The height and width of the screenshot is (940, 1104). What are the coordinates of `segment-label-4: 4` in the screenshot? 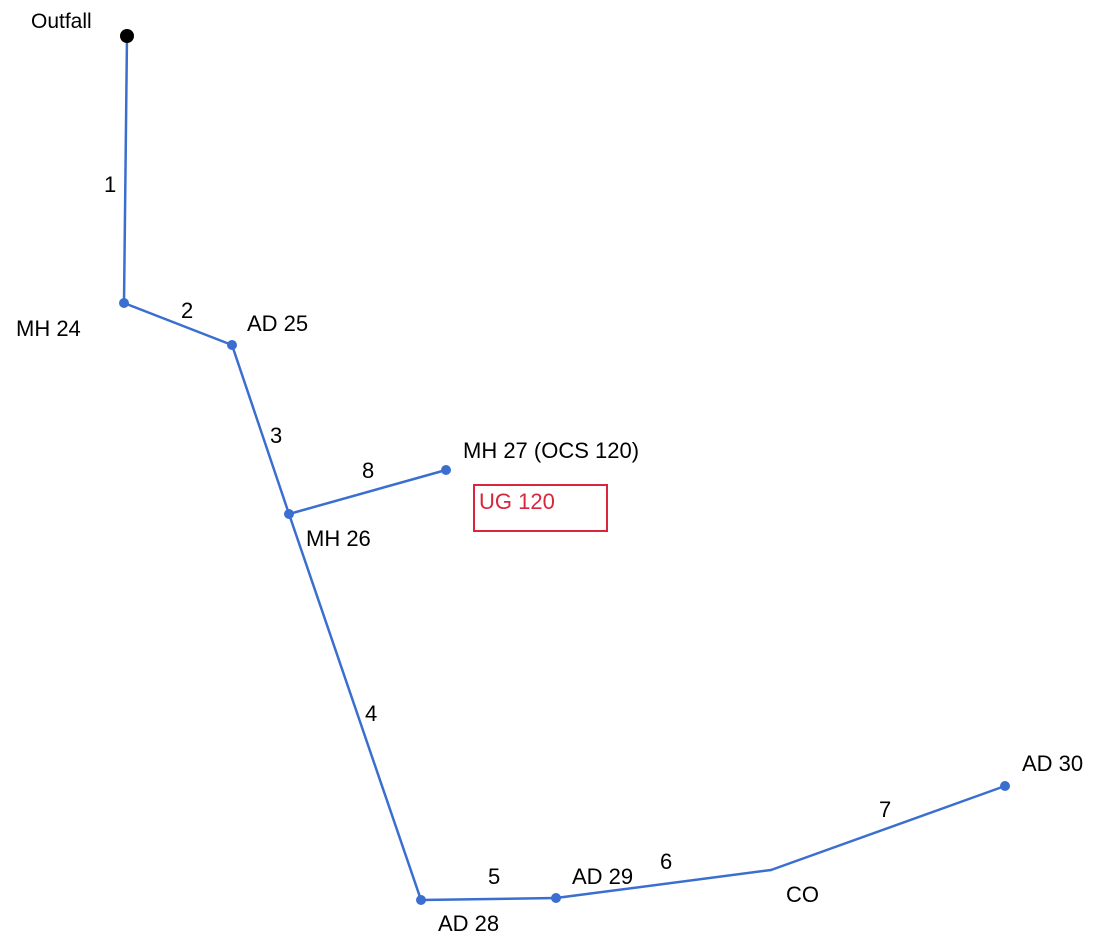 It's located at (371, 713).